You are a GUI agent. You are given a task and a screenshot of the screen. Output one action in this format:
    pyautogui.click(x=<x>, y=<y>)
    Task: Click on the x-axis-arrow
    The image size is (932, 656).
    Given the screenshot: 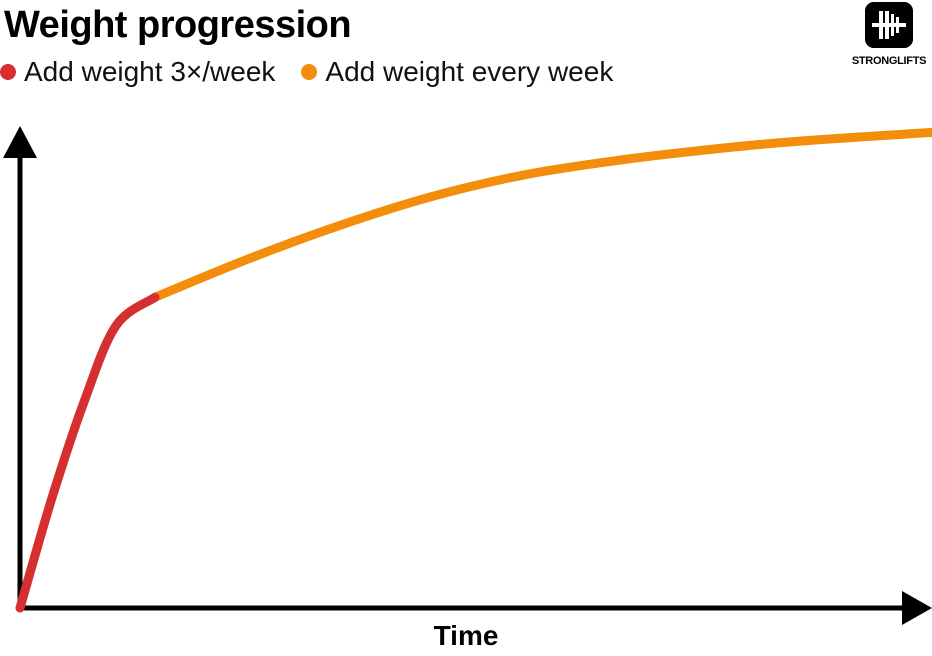 What is the action you would take?
    pyautogui.click(x=917, y=608)
    